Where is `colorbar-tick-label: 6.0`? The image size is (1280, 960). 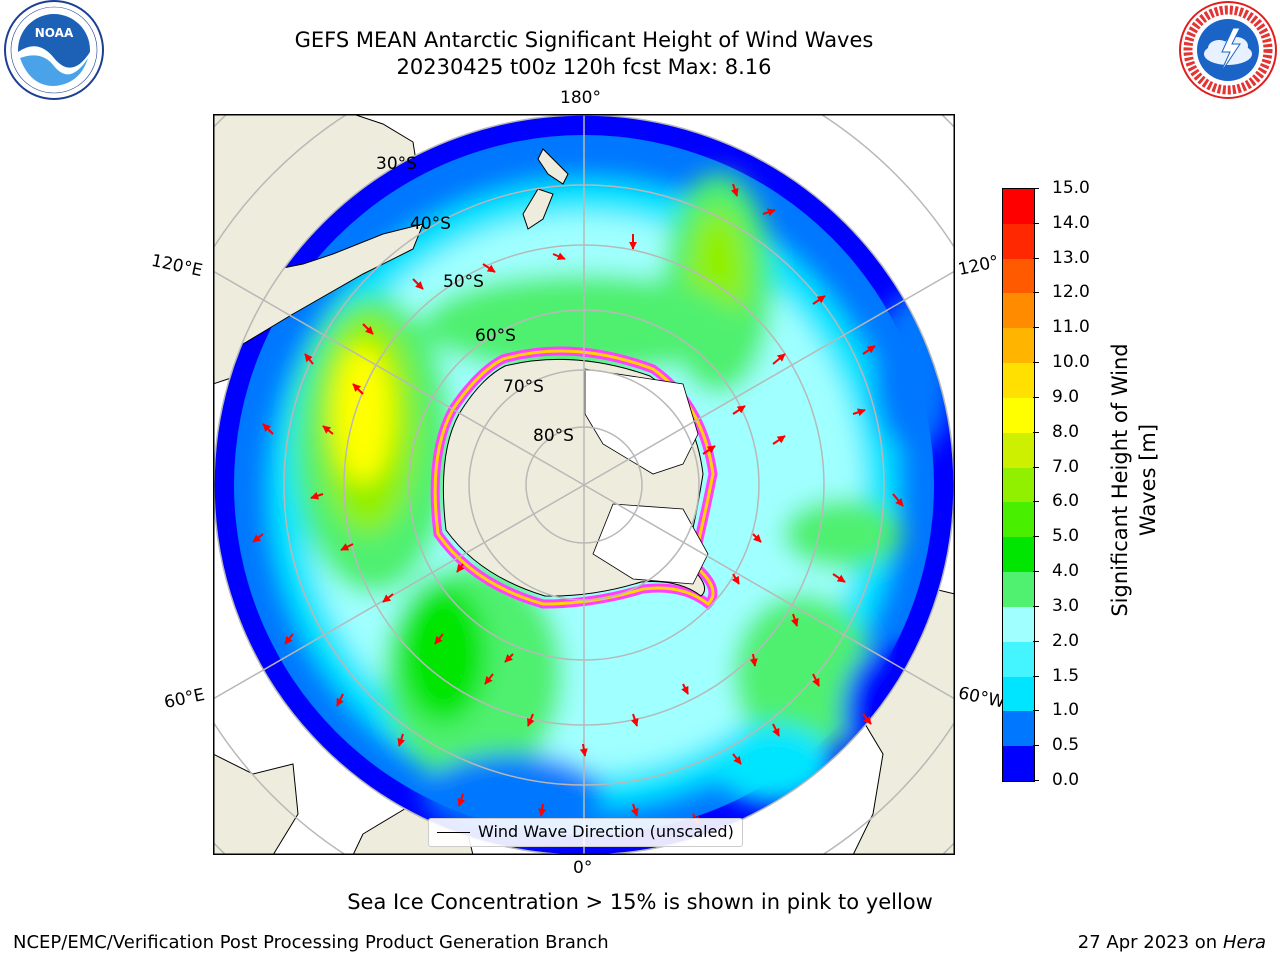 colorbar-tick-label: 6.0 is located at coordinates (1066, 501).